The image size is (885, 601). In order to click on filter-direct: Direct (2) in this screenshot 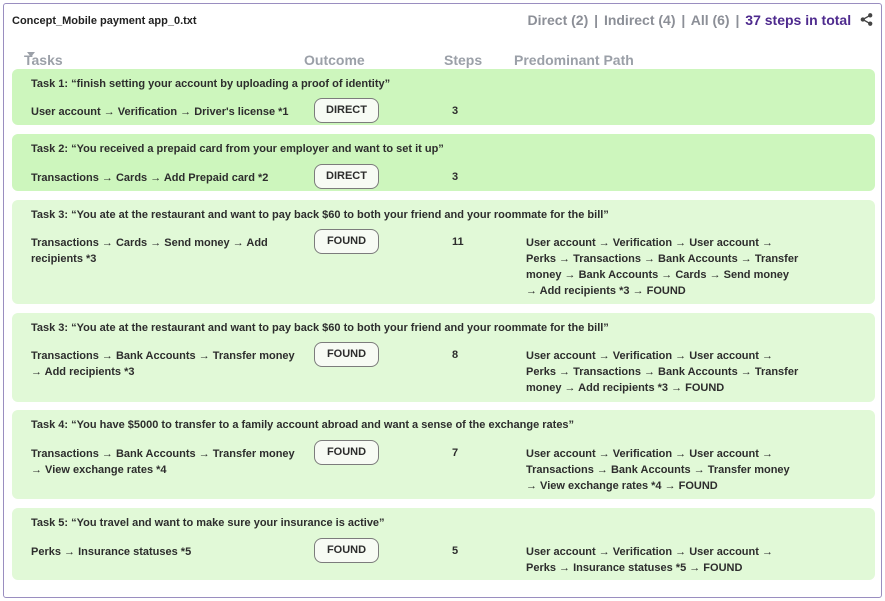, I will do `click(558, 20)`.